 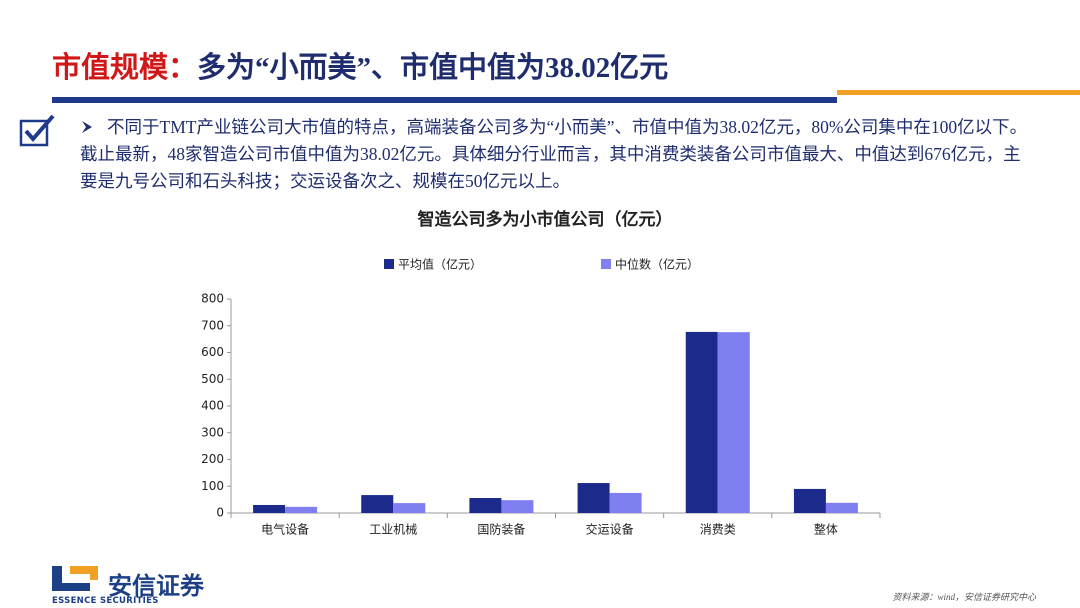 I want to click on title-underline, so click(x=444, y=100).